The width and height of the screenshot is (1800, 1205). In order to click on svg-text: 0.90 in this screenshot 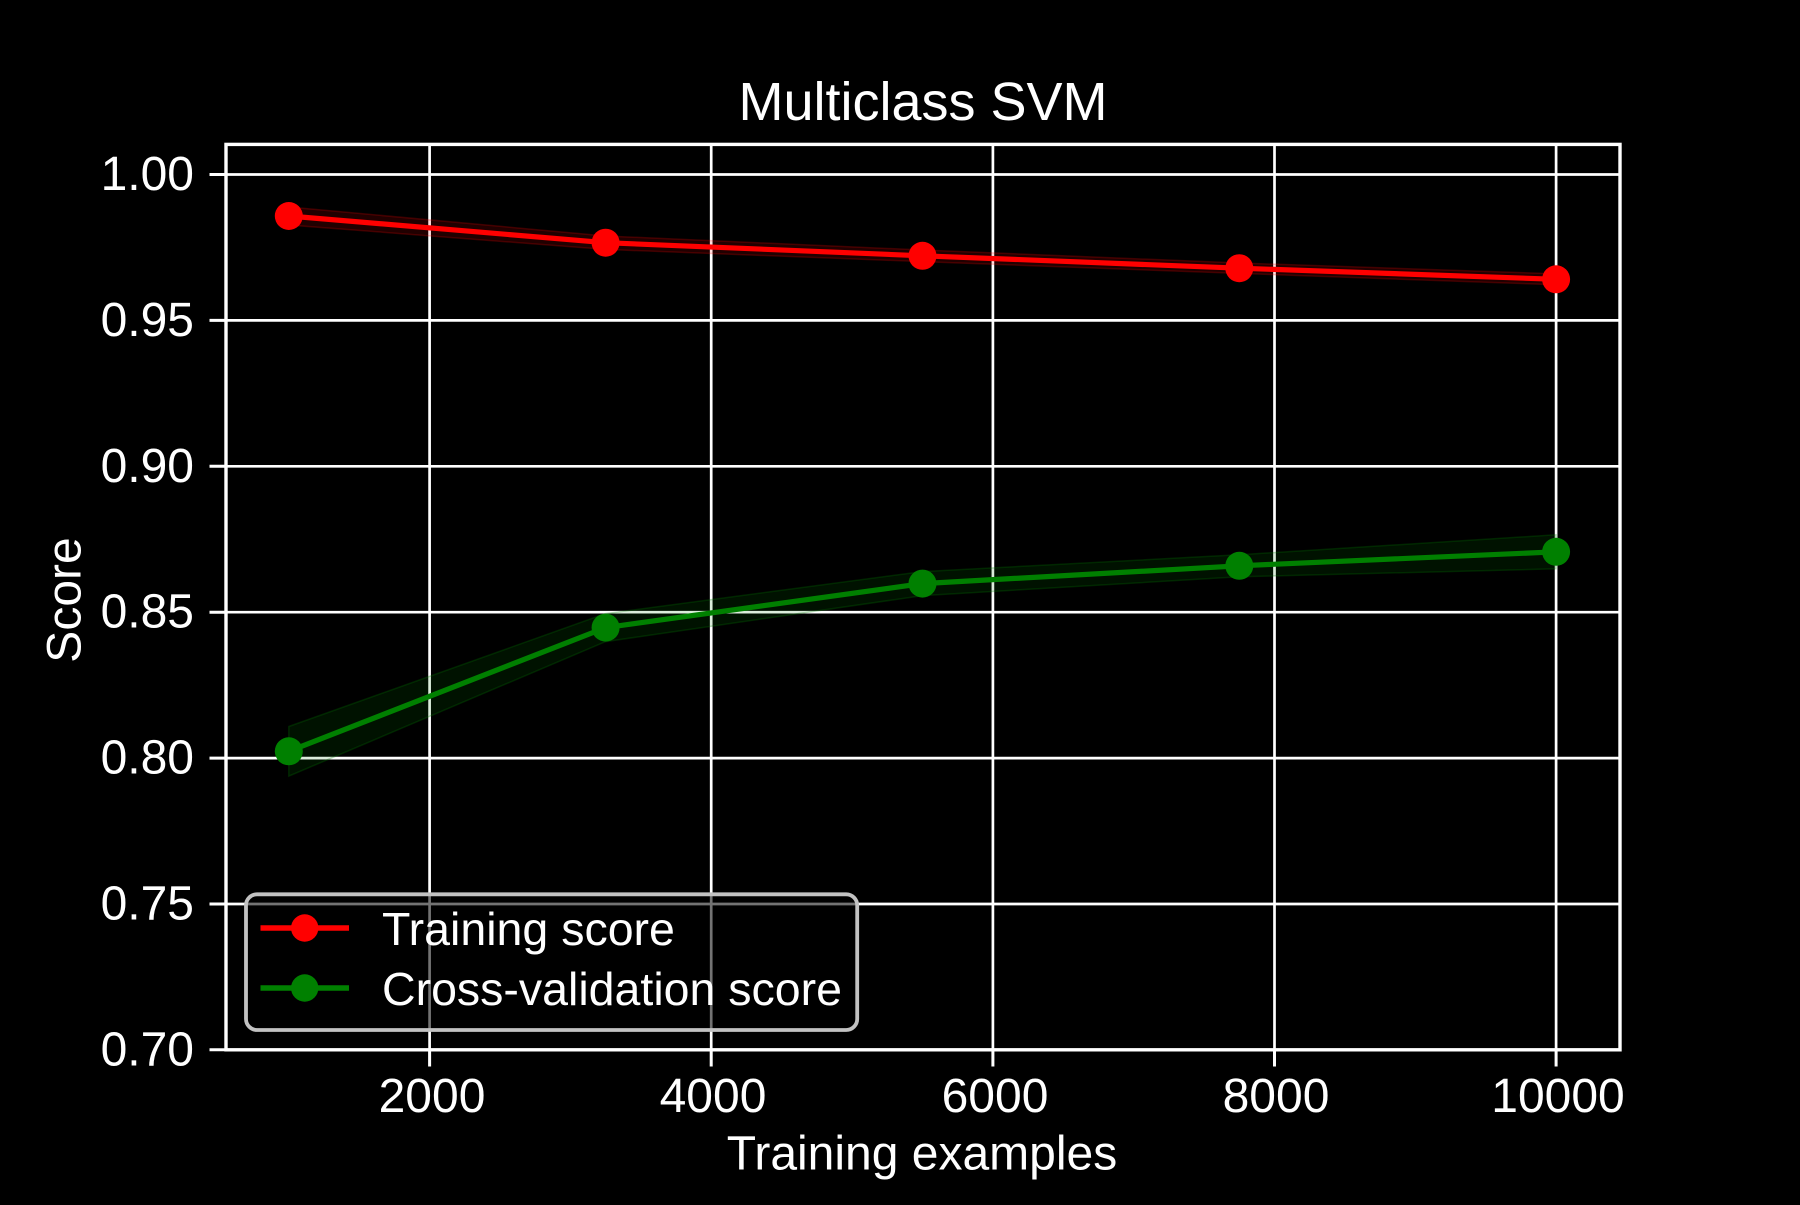, I will do `click(147, 466)`.